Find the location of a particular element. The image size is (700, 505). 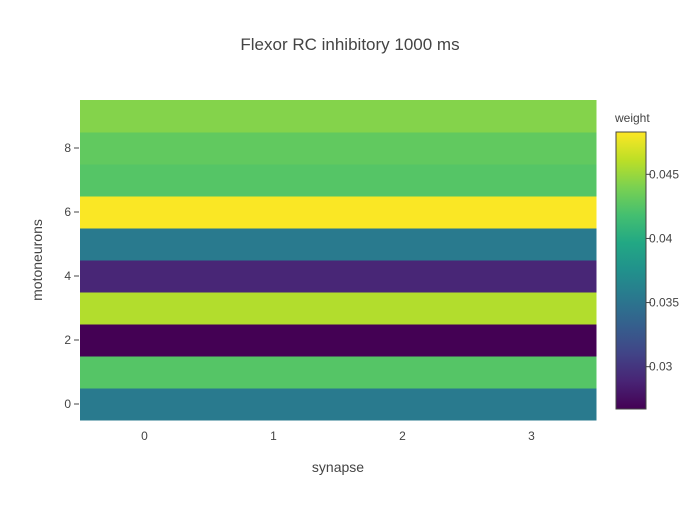

colorbar-gradient is located at coordinates (631, 270).